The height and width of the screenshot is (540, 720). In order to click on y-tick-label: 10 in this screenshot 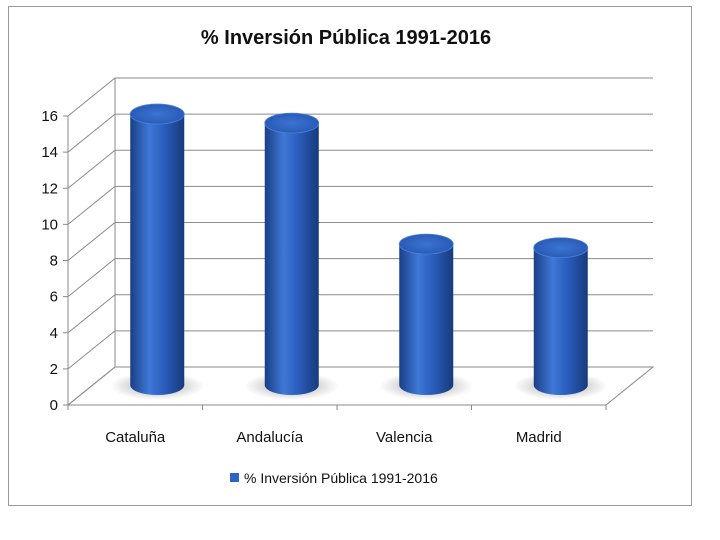, I will do `click(49, 224)`.